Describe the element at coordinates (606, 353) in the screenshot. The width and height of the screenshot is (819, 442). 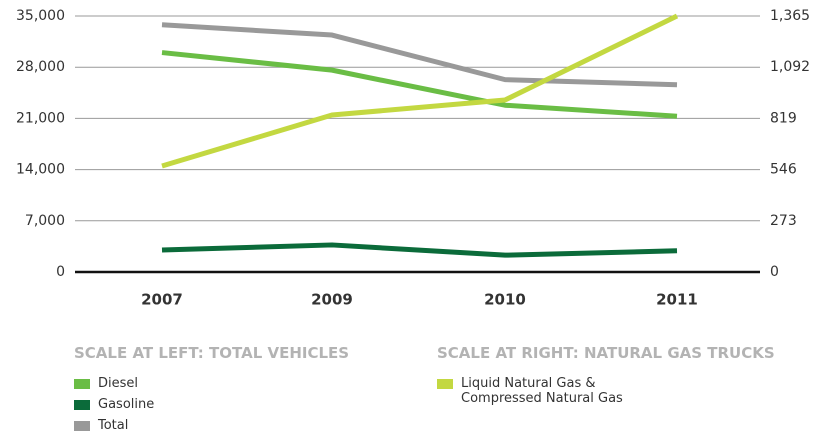
I see `legend-heading: SCALE AT RIGHT: NATURAL GAS TRUCKS` at that location.